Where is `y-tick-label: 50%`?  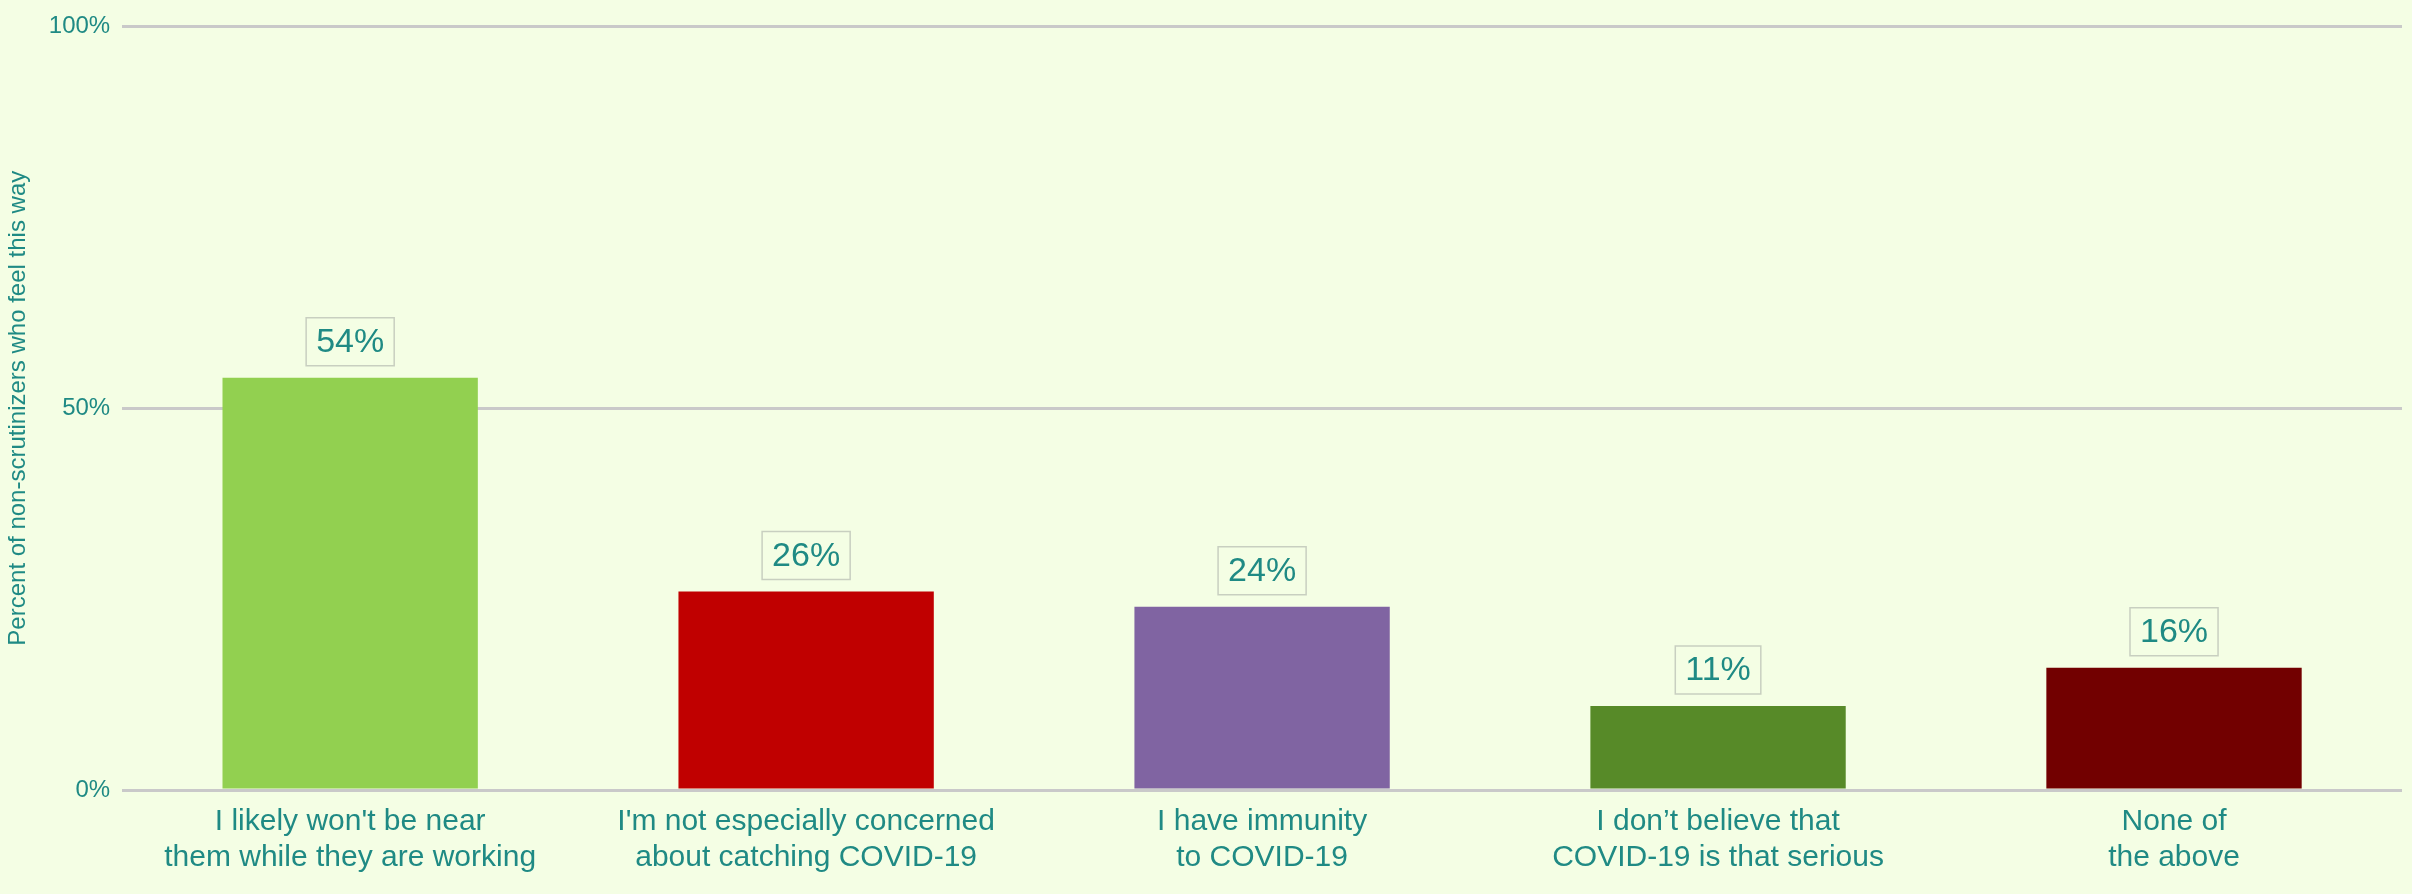
y-tick-label: 50% is located at coordinates (86, 406).